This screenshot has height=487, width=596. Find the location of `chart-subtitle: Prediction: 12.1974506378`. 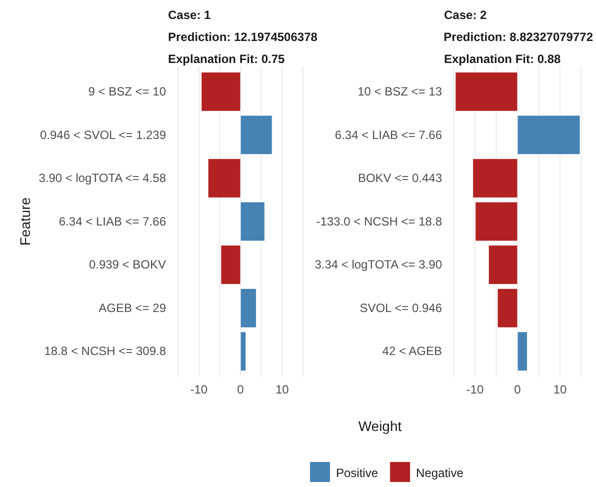

chart-subtitle: Prediction: 12.1974506378 is located at coordinates (243, 37).